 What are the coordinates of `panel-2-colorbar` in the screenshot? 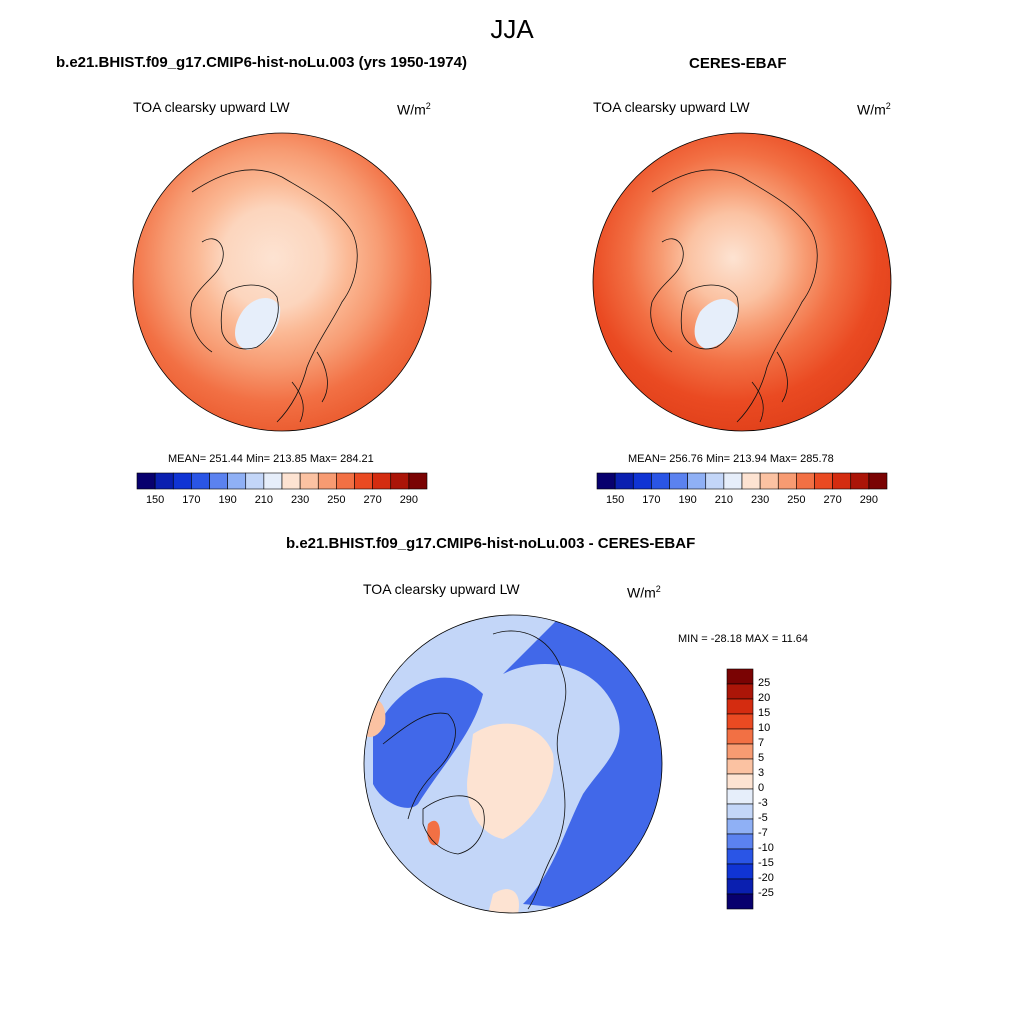 It's located at (742, 481).